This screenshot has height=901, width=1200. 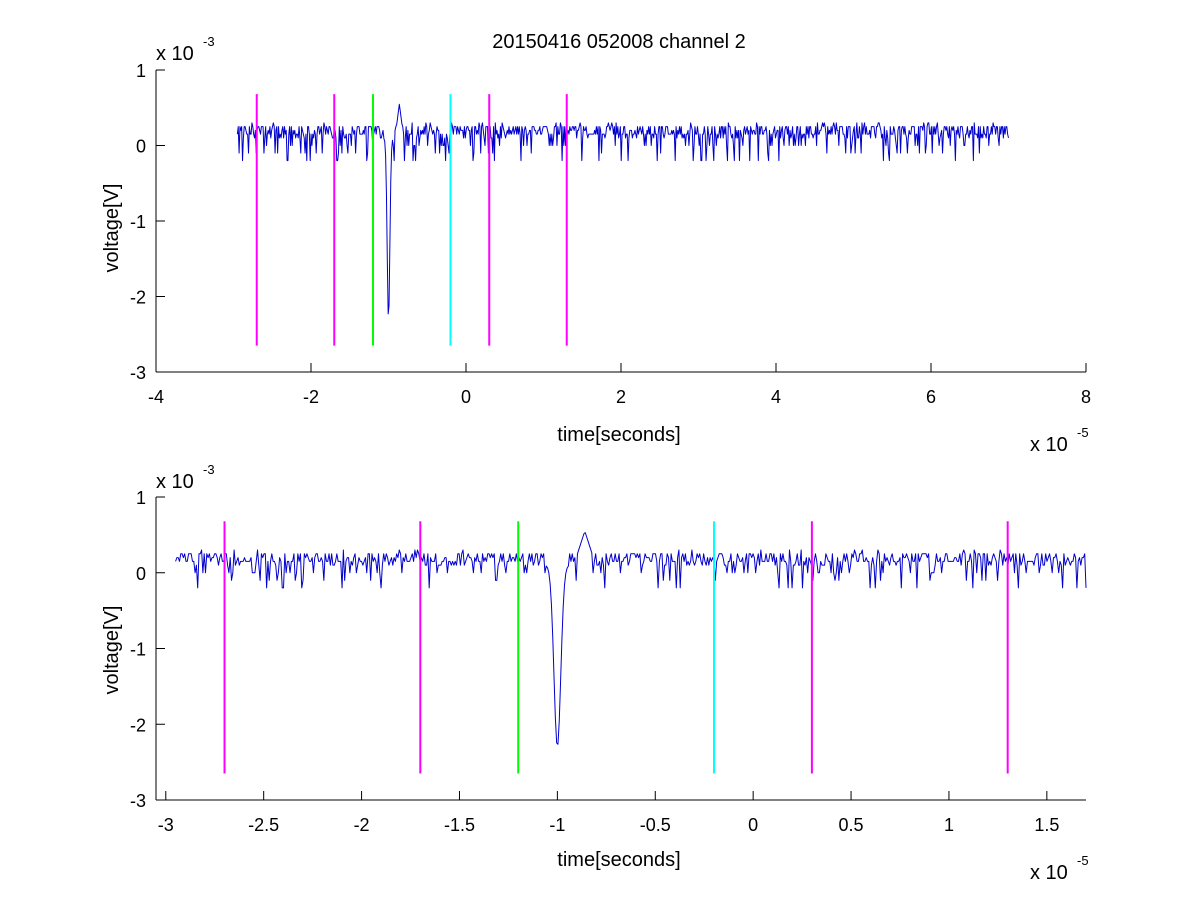 What do you see at coordinates (141, 147) in the screenshot?
I see `top-y-tick-label: 0` at bounding box center [141, 147].